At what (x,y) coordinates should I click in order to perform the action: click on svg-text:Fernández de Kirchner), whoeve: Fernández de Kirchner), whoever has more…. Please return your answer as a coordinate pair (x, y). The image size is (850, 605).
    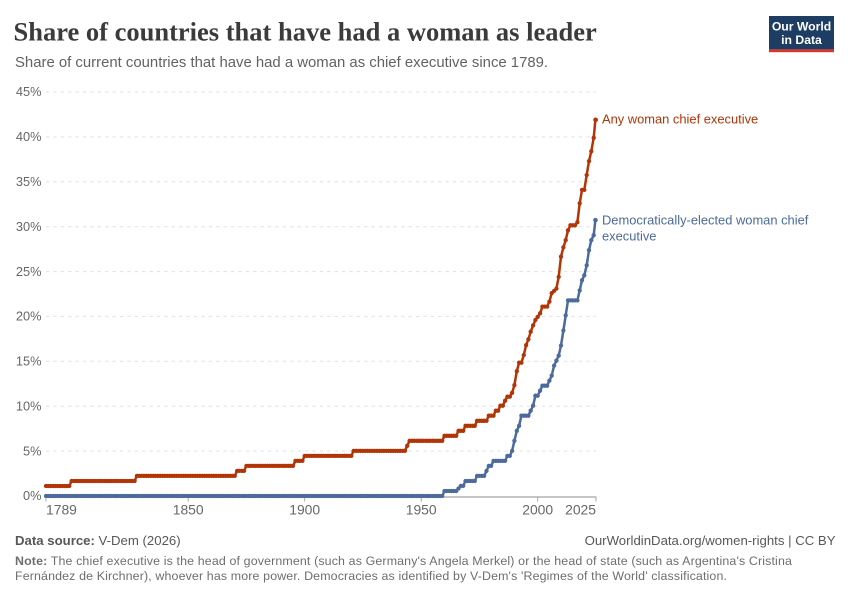
    Looking at the image, I should click on (371, 576).